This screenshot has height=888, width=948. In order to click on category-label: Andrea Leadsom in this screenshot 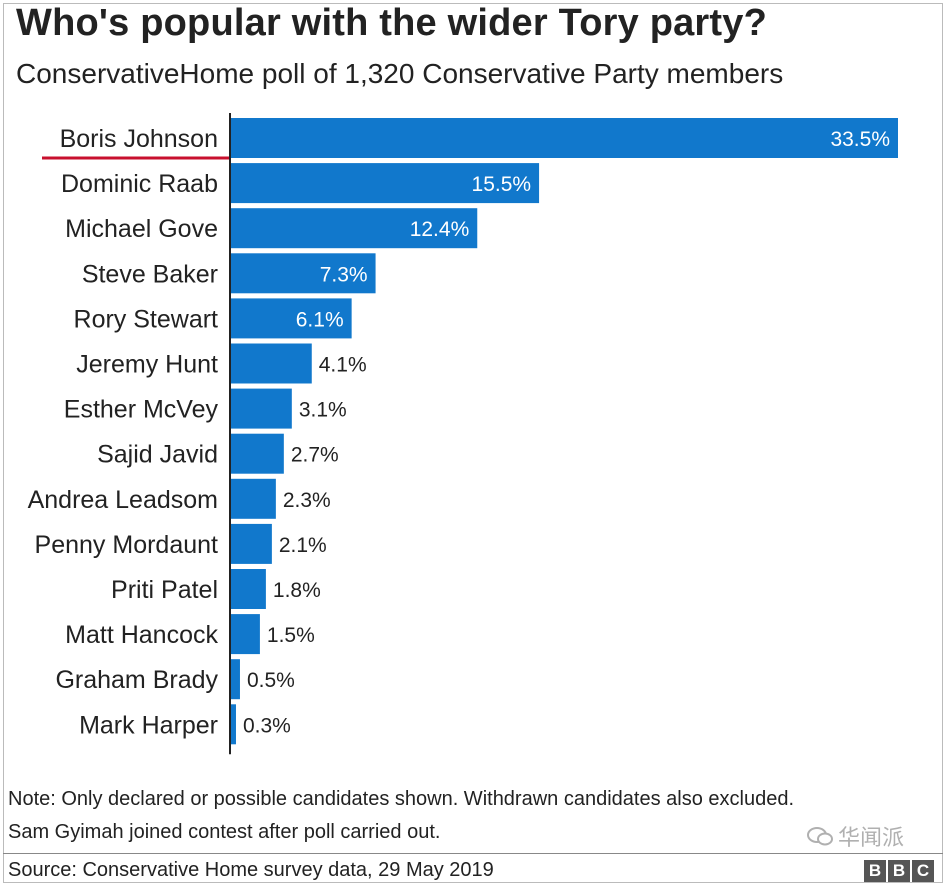, I will do `click(123, 500)`.